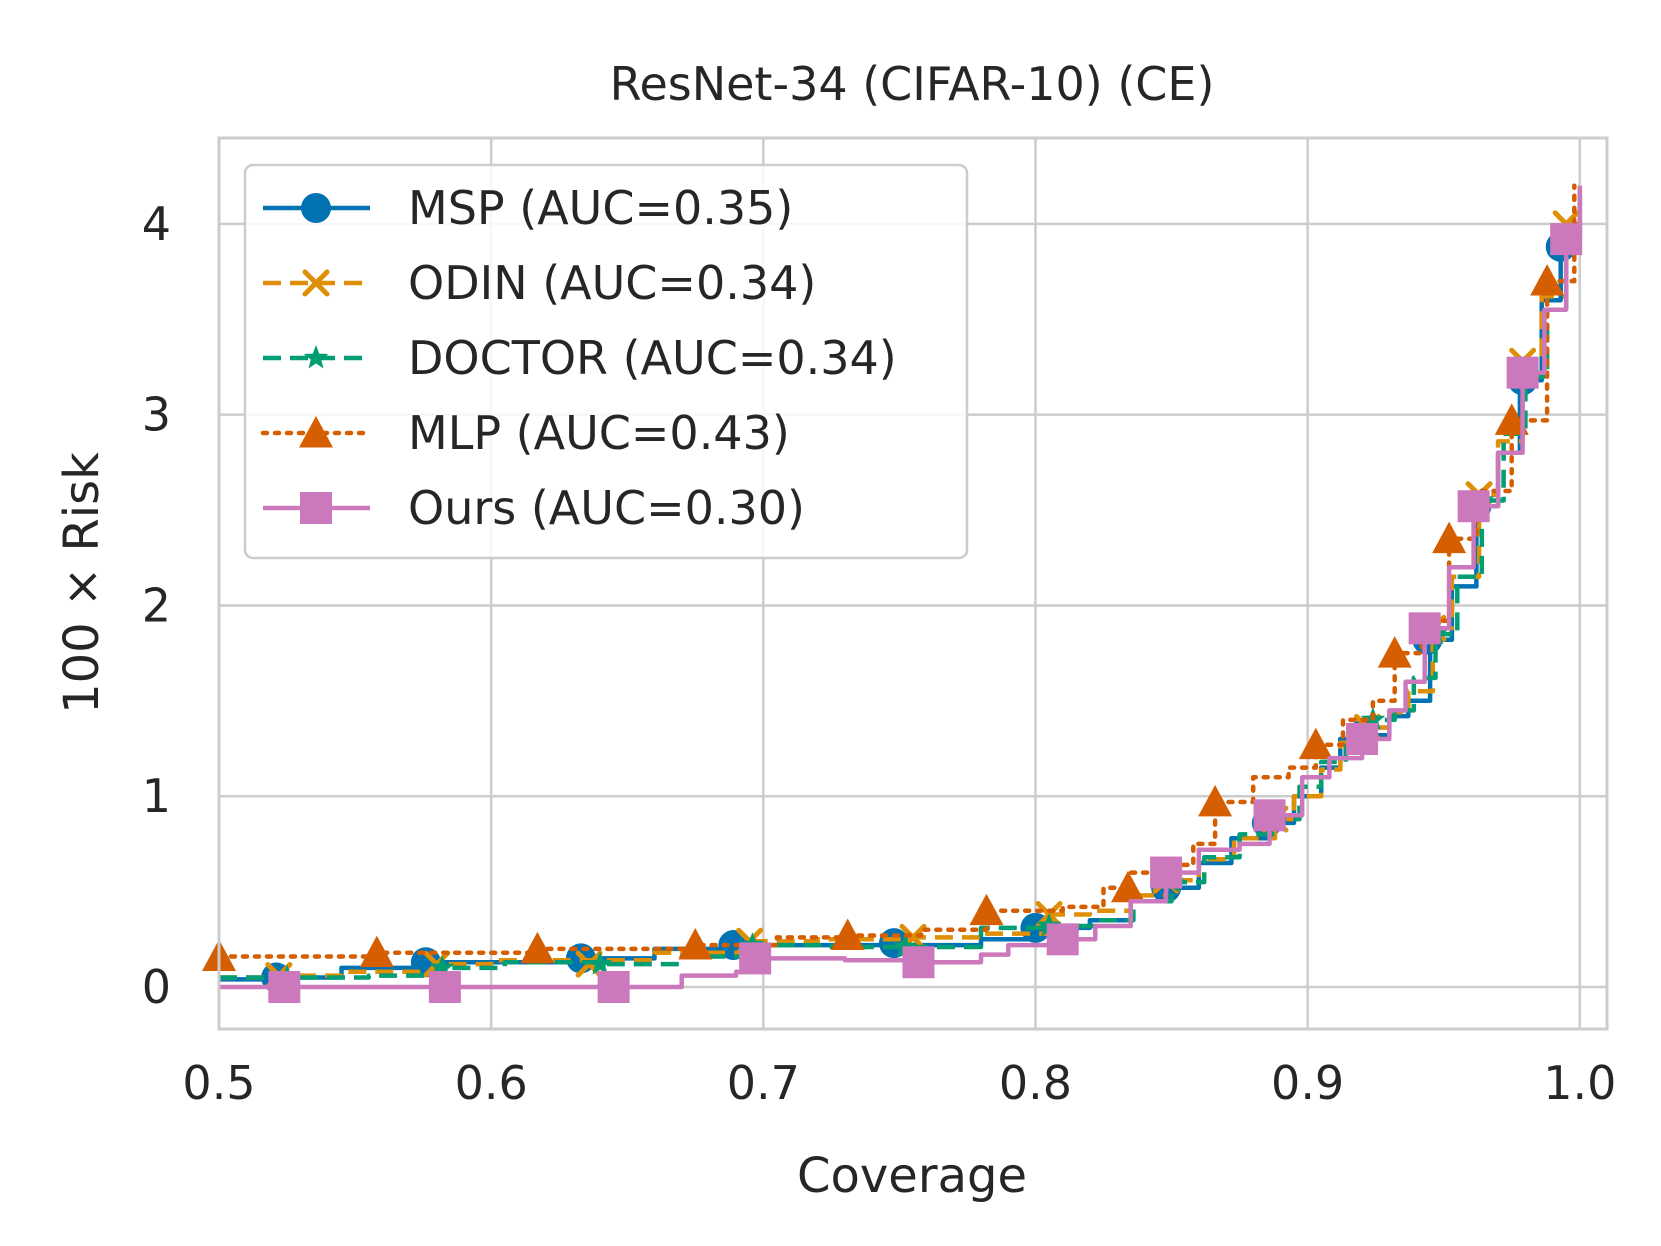 Image resolution: width=1661 pixels, height=1246 pixels. Describe the element at coordinates (156, 796) in the screenshot. I see `y-tick-label: 1` at that location.